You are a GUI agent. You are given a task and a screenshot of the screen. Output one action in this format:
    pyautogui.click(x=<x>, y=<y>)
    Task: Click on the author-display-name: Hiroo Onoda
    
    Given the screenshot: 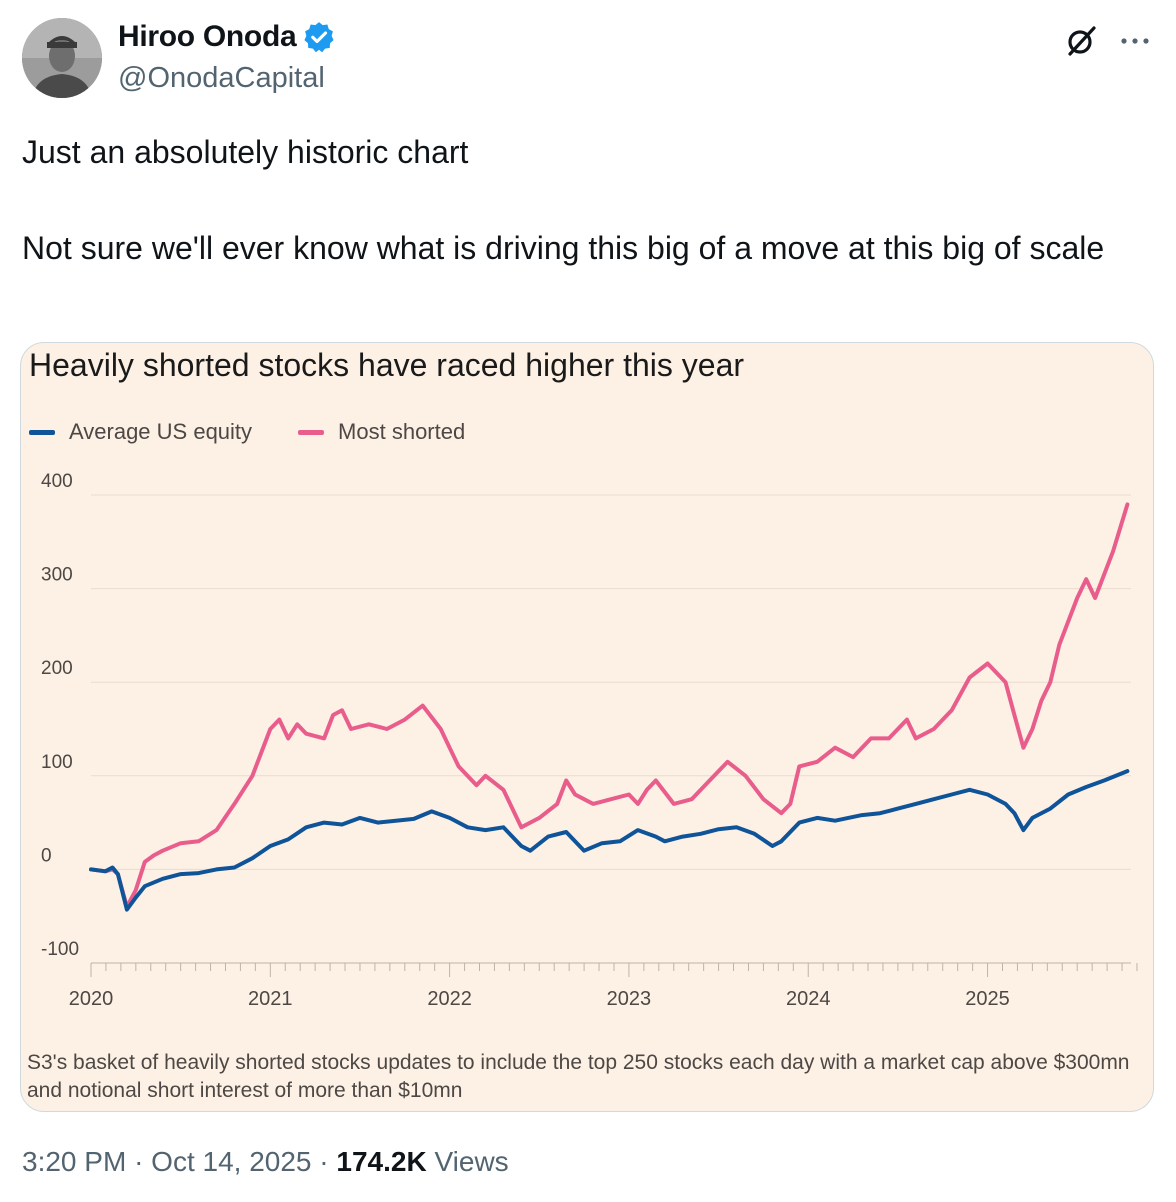 What is the action you would take?
    pyautogui.click(x=207, y=36)
    